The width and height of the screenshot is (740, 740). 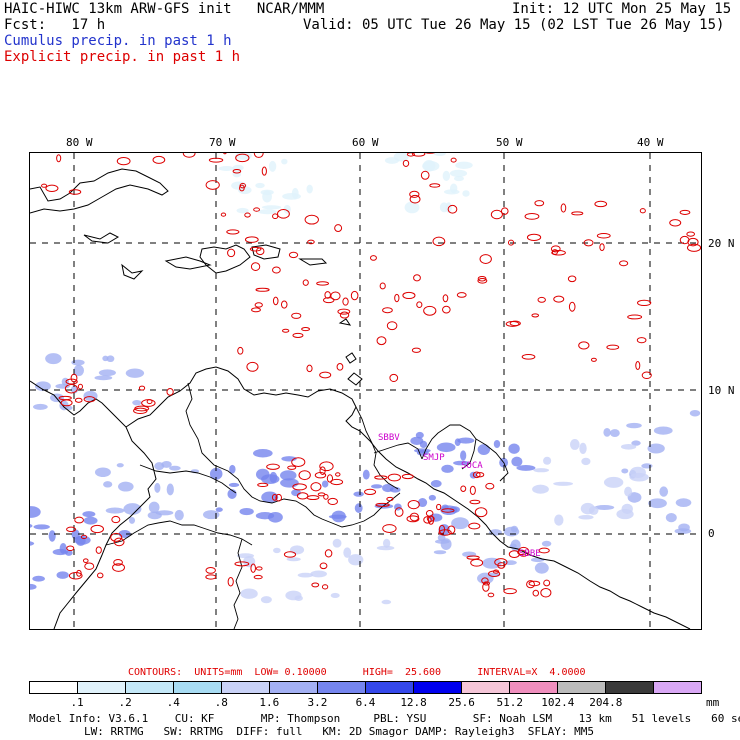 I want to click on lon-label-70w: 70 W, so click(x=222, y=142).